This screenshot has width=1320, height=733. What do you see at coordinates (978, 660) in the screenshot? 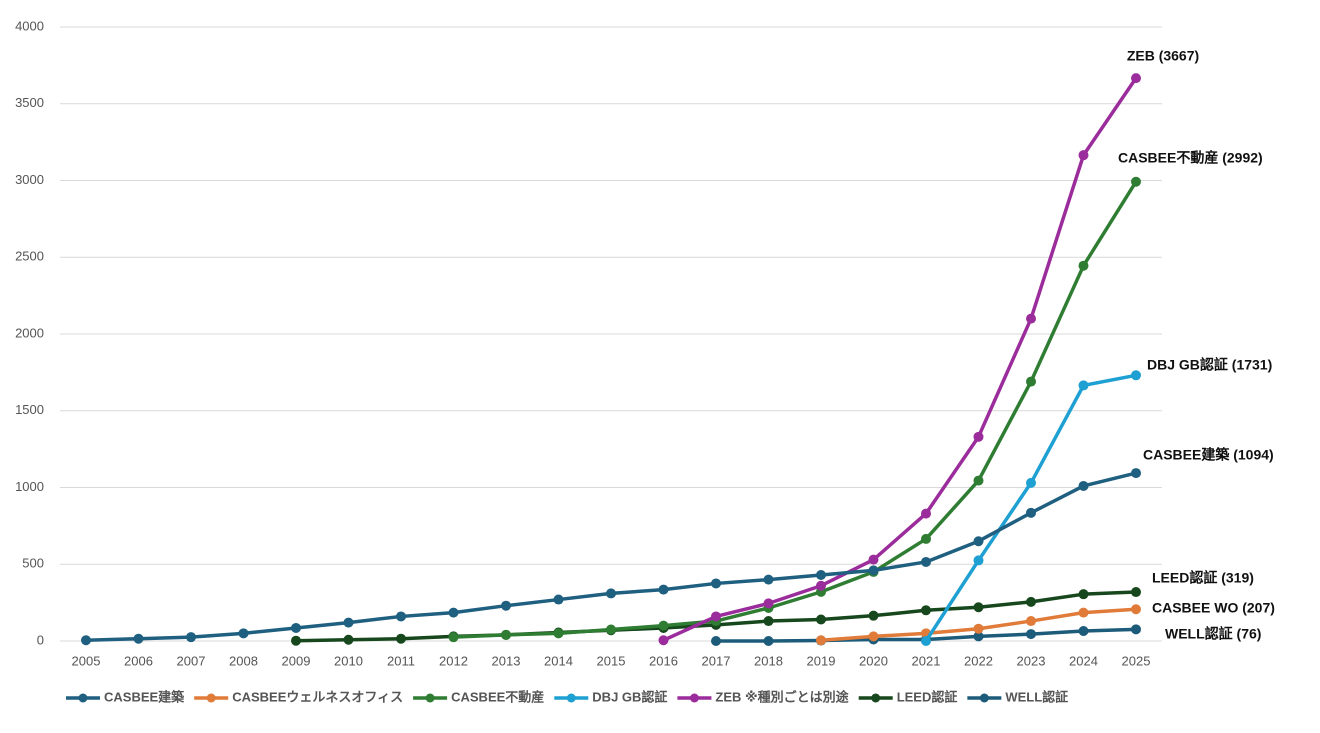
I see `x-tick-label: 2022` at bounding box center [978, 660].